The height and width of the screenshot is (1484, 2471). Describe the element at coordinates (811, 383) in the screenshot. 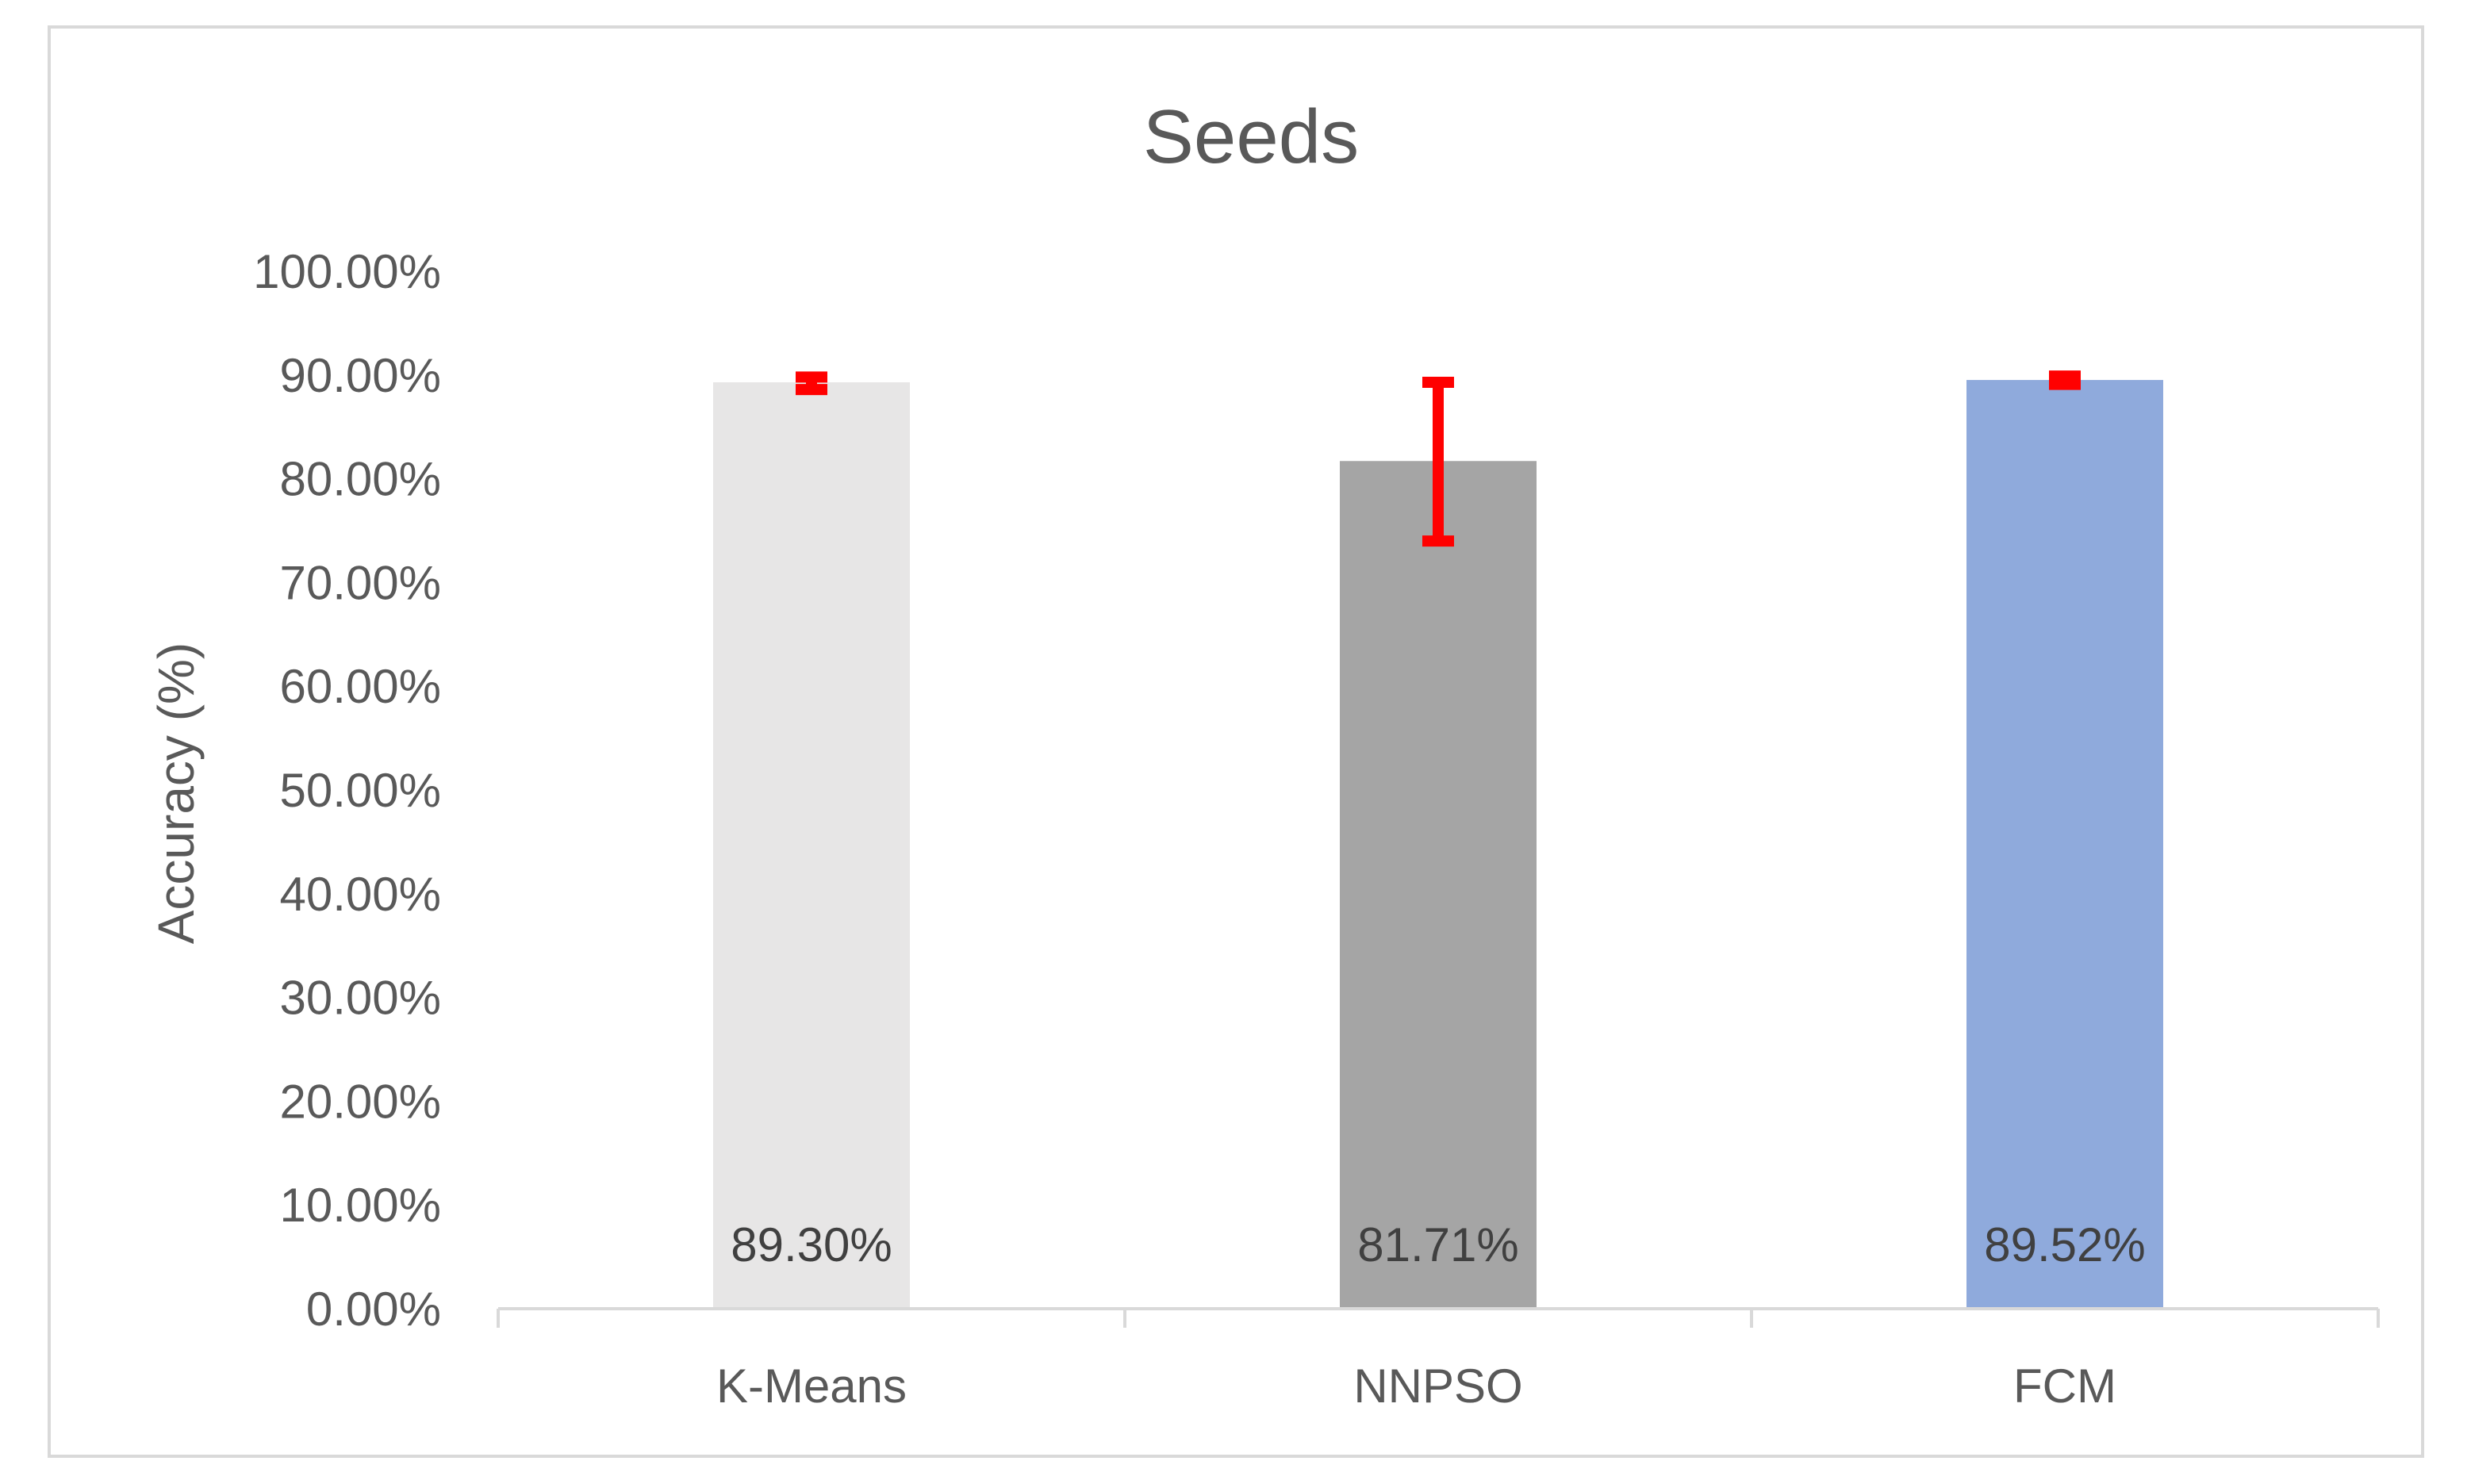

I see `error-bar-k-means` at that location.